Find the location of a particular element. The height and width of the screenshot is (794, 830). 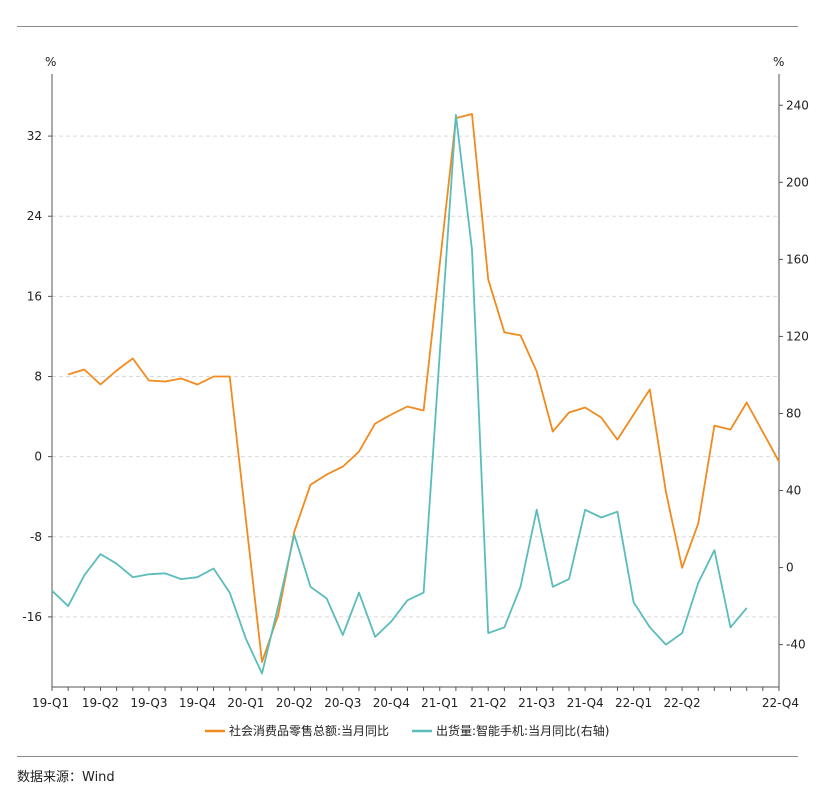

right-tick-label: 160 is located at coordinates (797, 259).